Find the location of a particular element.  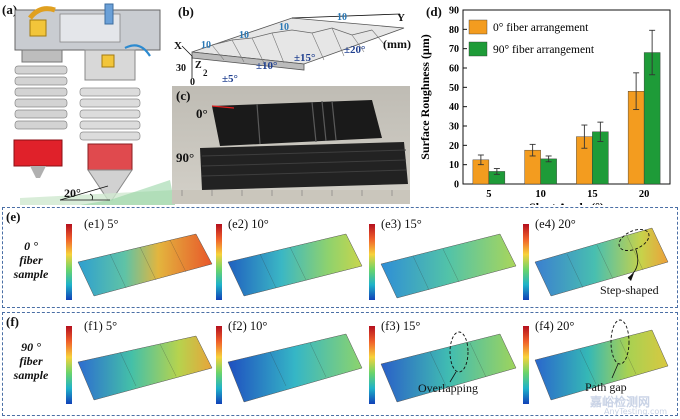

x-tick-label-1: 10 is located at coordinates (540, 194).